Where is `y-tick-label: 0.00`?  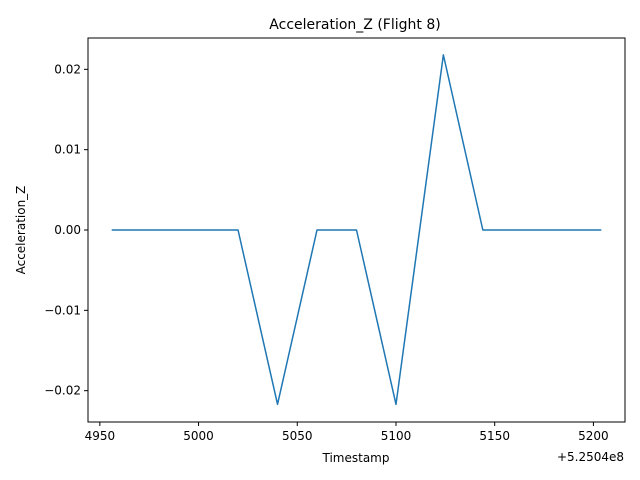 y-tick-label: 0.00 is located at coordinates (67, 230).